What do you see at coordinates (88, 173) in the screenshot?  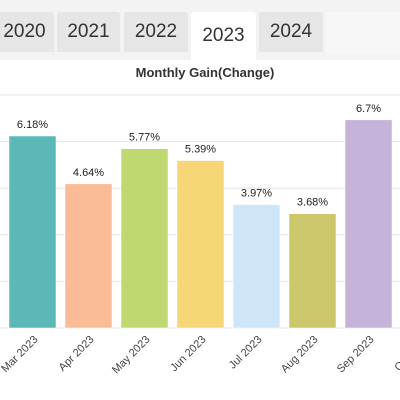 I see `data-label: 4.64%` at bounding box center [88, 173].